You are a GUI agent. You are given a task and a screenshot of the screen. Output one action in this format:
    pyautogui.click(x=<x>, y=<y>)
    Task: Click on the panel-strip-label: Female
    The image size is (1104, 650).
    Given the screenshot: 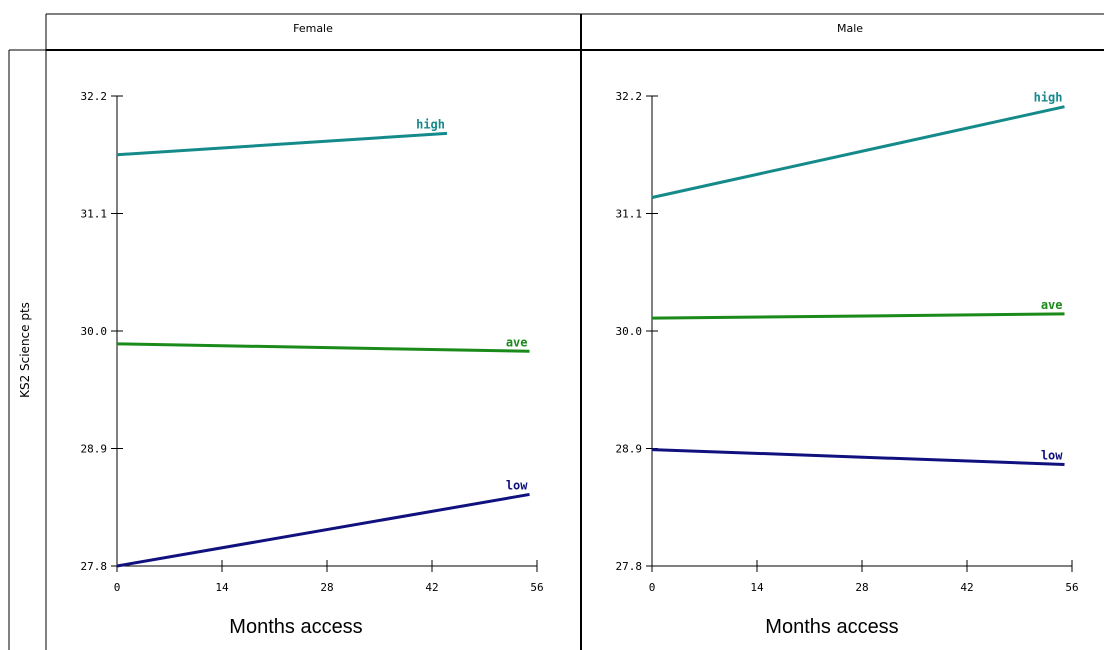 What is the action you would take?
    pyautogui.click(x=313, y=28)
    